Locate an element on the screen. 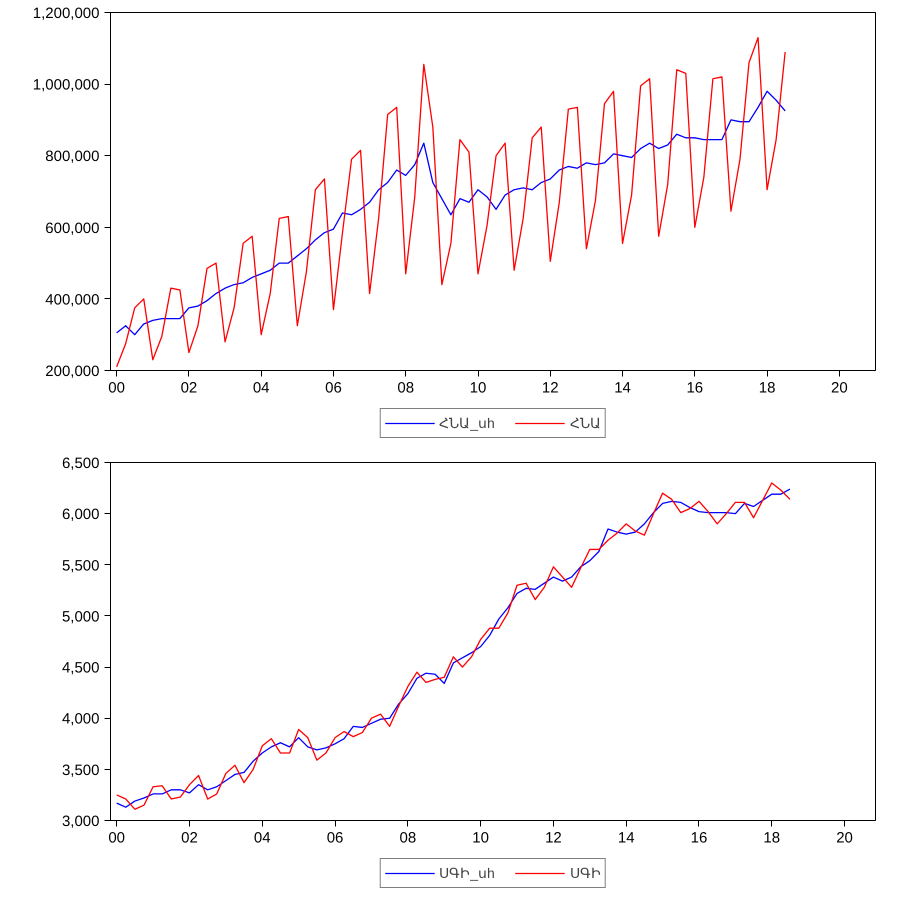 The height and width of the screenshot is (906, 900). y-tick-label: 400,000 is located at coordinates (72, 299).